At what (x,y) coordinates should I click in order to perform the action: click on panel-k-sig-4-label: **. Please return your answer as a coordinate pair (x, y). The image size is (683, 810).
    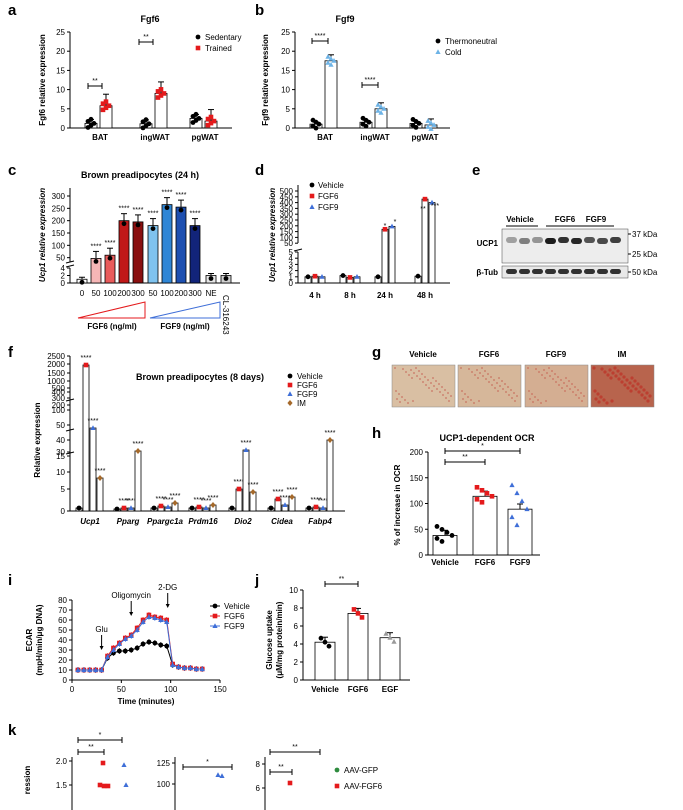
    Looking at the image, I should click on (295, 747).